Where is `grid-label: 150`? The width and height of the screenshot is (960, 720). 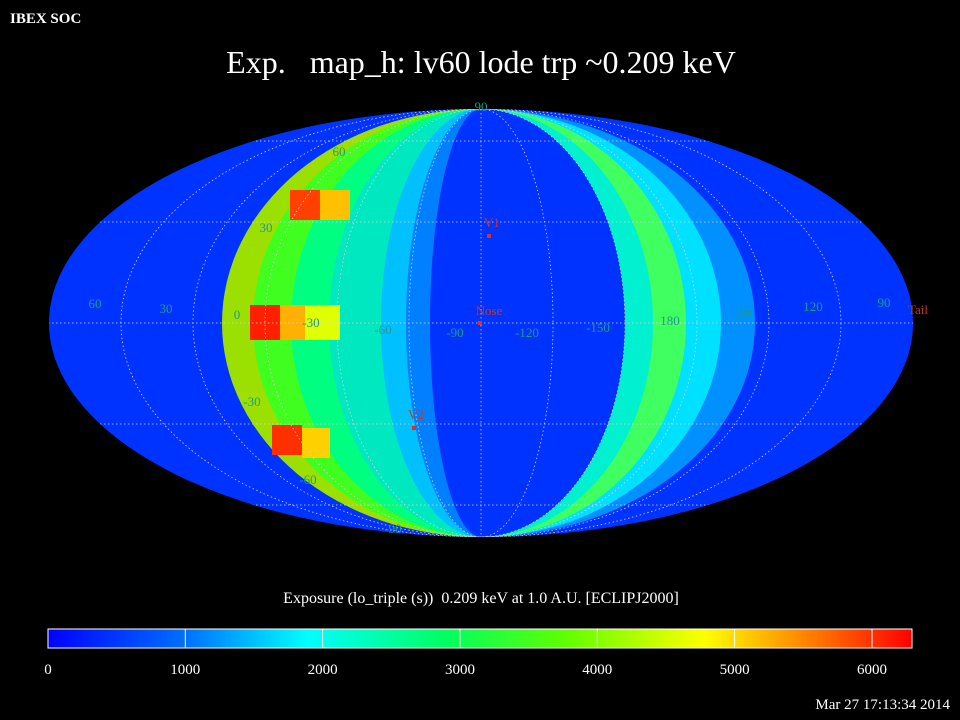 grid-label: 150 is located at coordinates (742, 312).